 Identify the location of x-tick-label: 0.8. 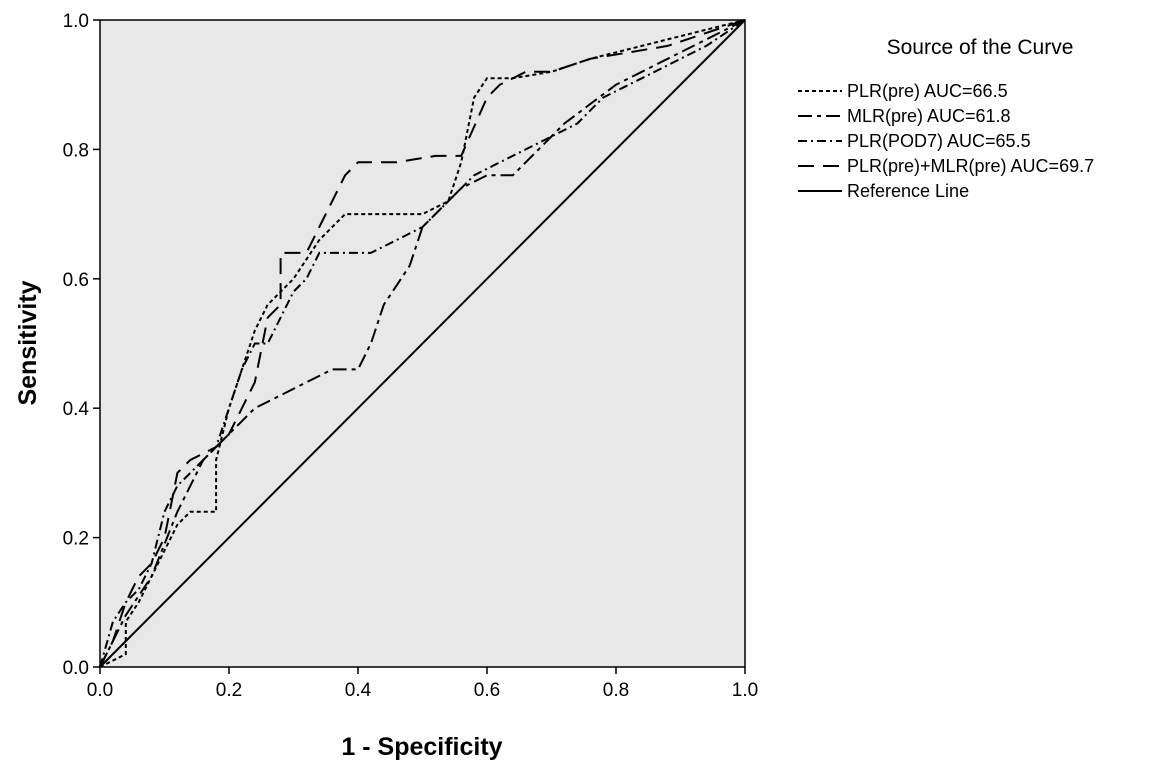
(616, 690).